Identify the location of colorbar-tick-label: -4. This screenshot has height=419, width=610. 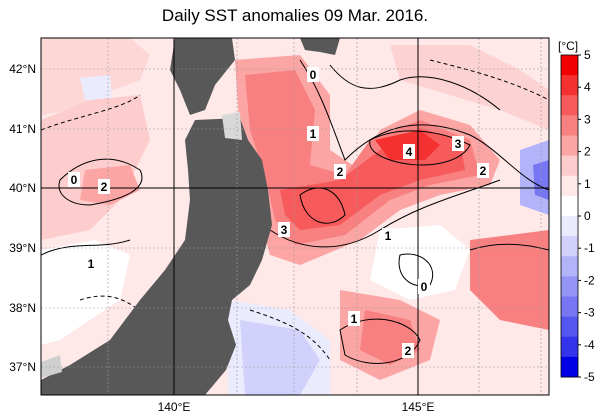
(589, 345).